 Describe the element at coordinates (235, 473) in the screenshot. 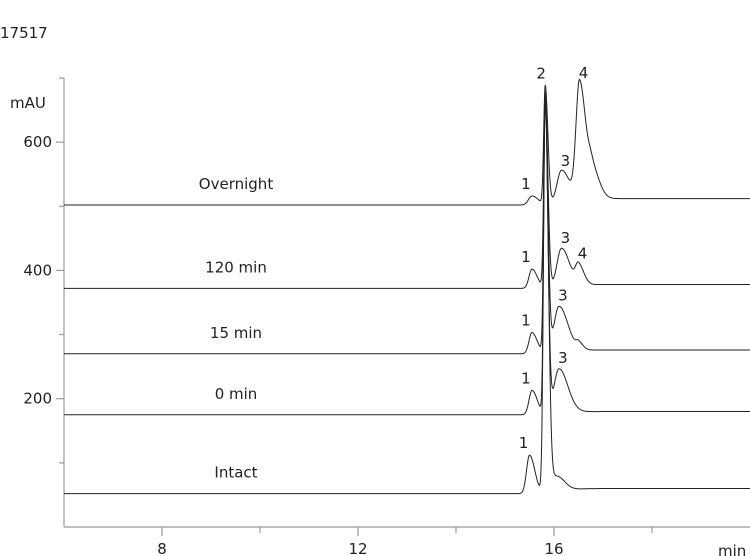

I see `trace-label: Intact` at that location.